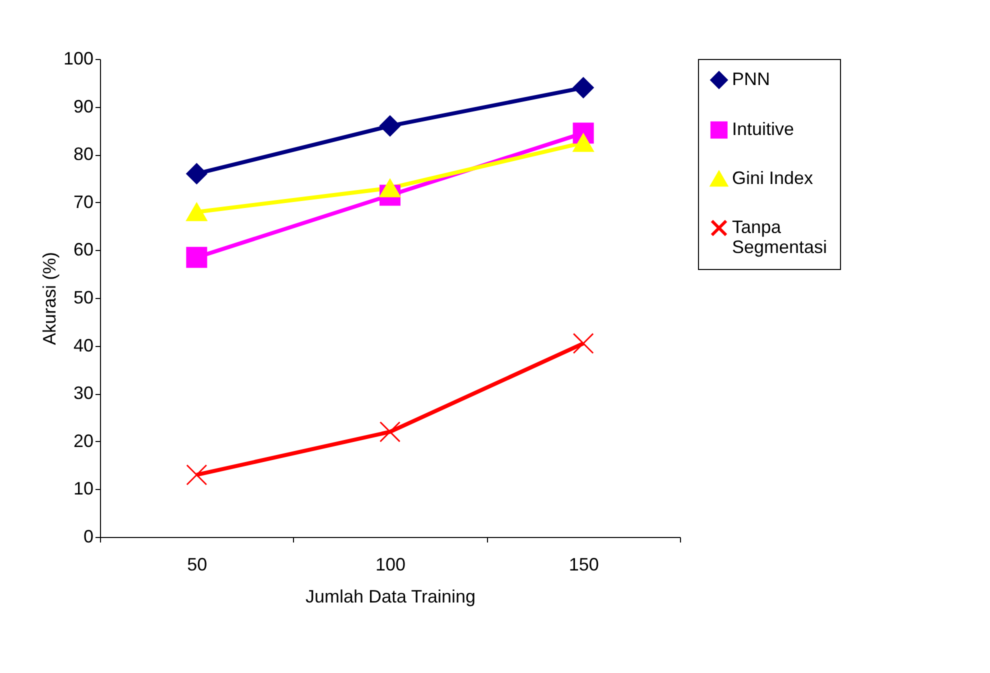  I want to click on y-tick-label: 80, so click(83, 154).